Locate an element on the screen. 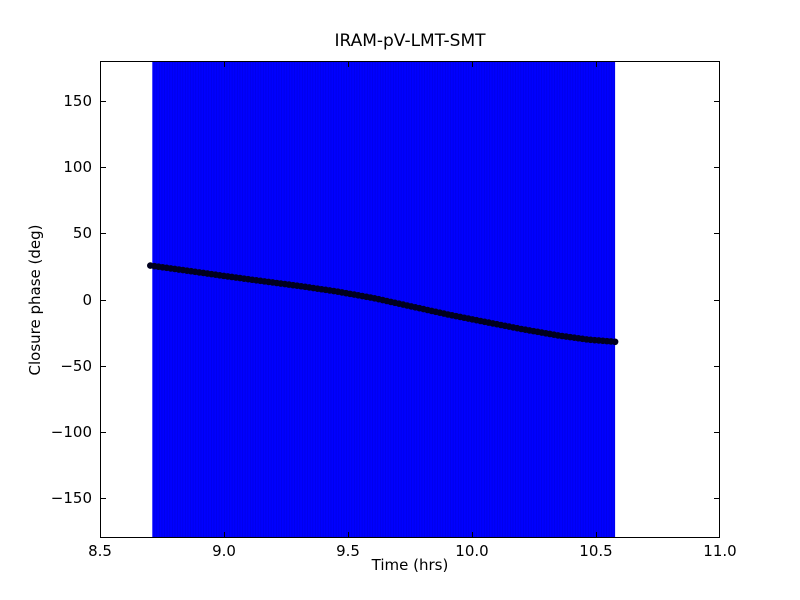 This screenshot has height=600, width=800. y-tick-label: −150 is located at coordinates (71, 498).